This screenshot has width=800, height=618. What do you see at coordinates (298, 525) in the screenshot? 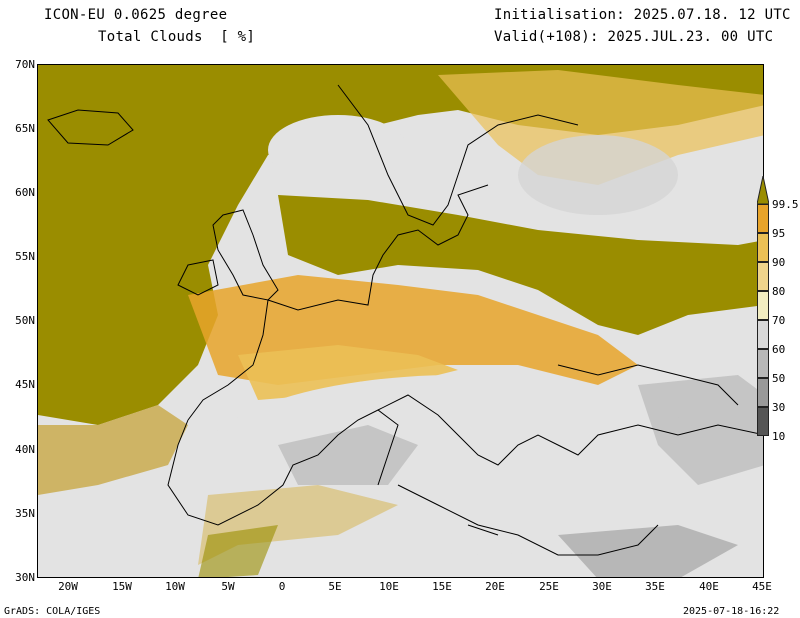
I see `cloud-patch-africa` at bounding box center [298, 525].